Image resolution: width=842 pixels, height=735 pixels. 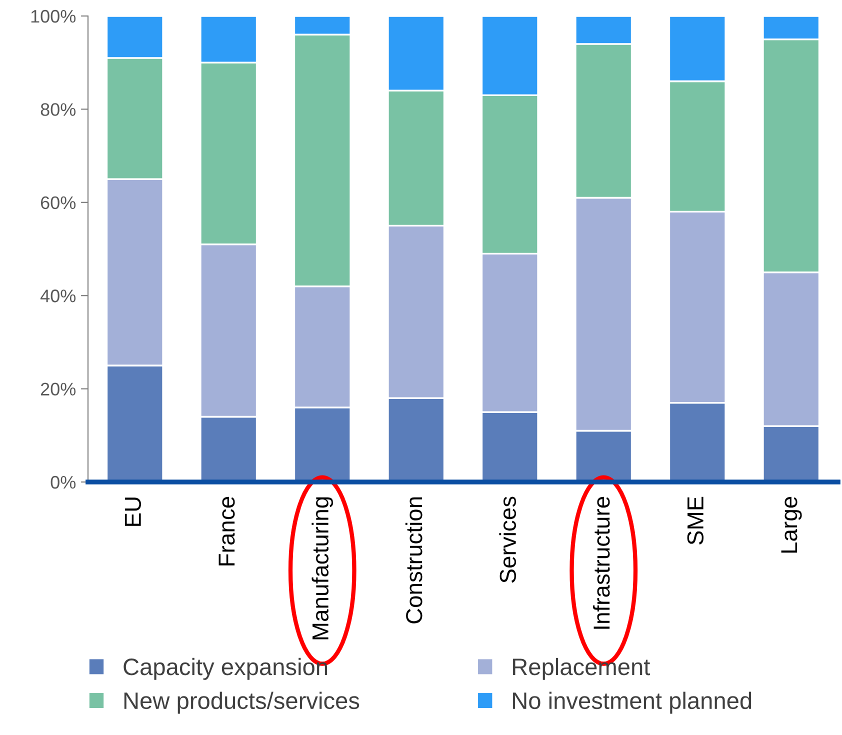 I want to click on x-tick-label: Services, so click(x=507, y=539).